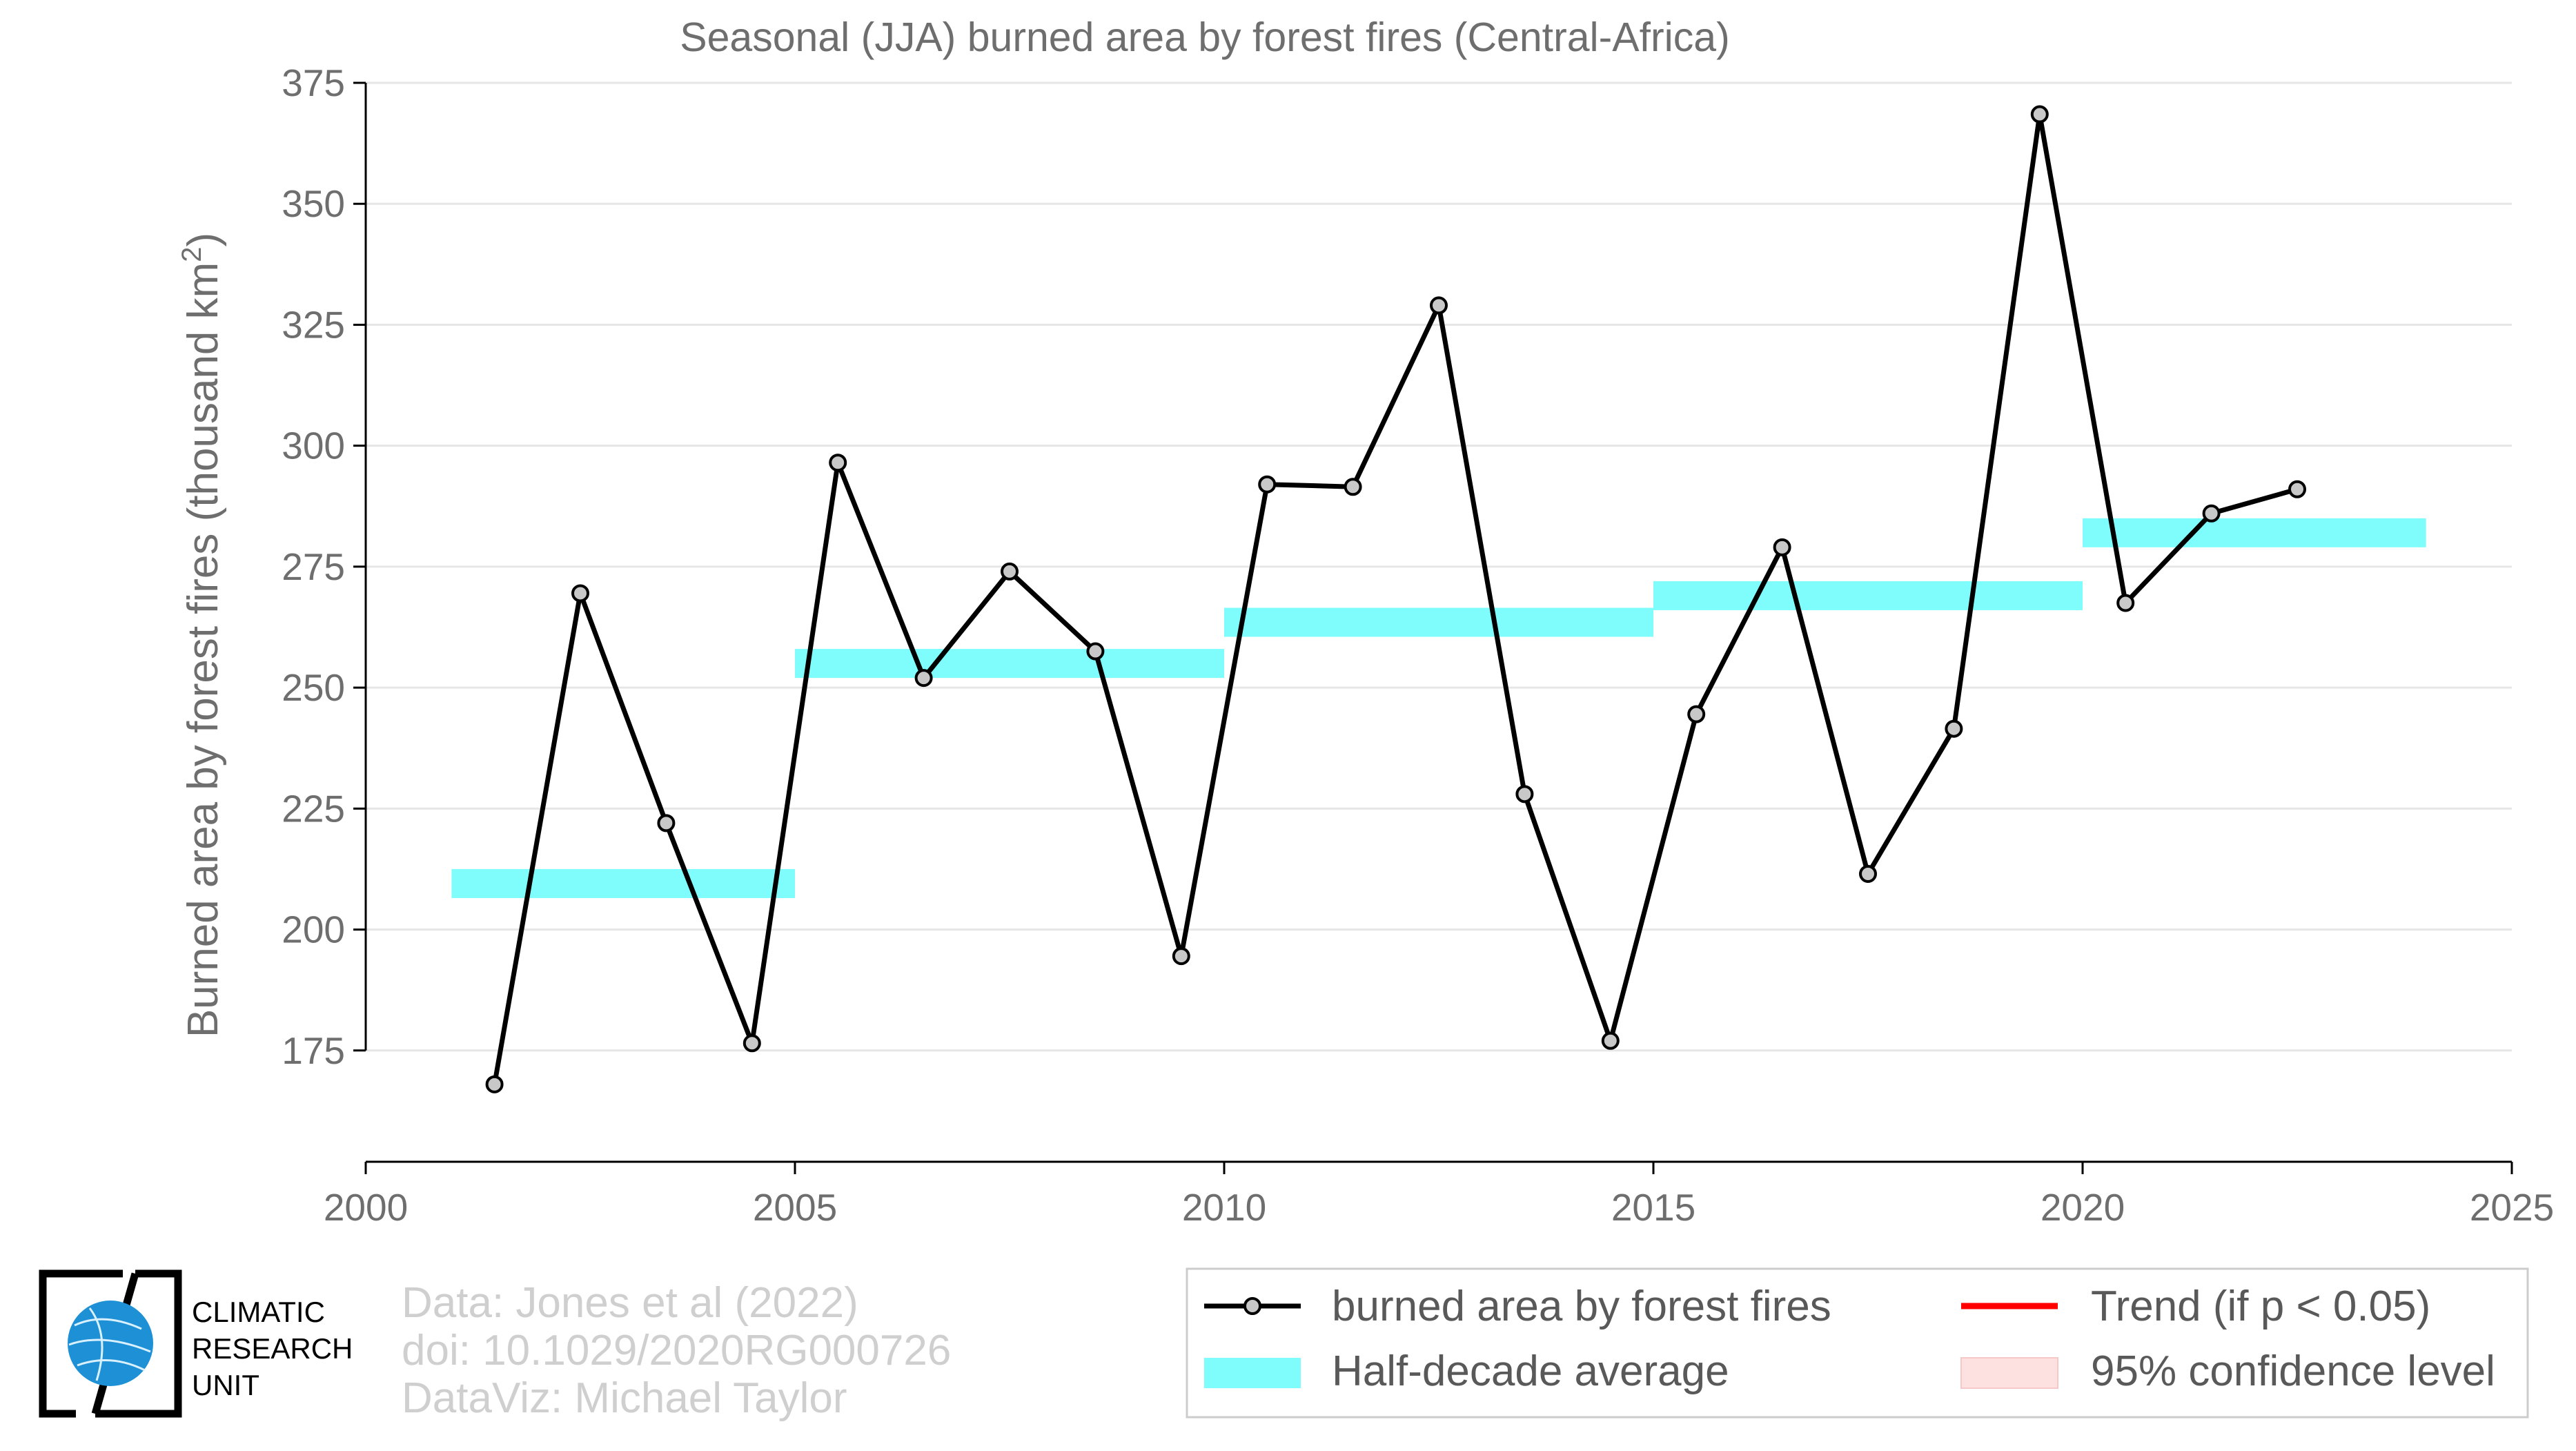 Image resolution: width=2576 pixels, height=1451 pixels. I want to click on legend-label-confidence: 95% confidence level, so click(2293, 1371).